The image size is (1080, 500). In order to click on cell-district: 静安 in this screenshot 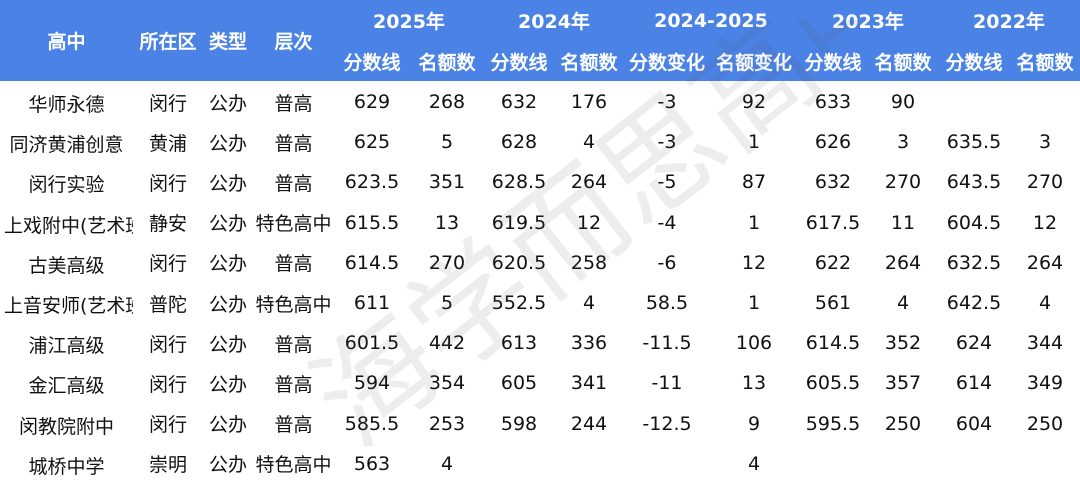, I will do `click(167, 224)`.